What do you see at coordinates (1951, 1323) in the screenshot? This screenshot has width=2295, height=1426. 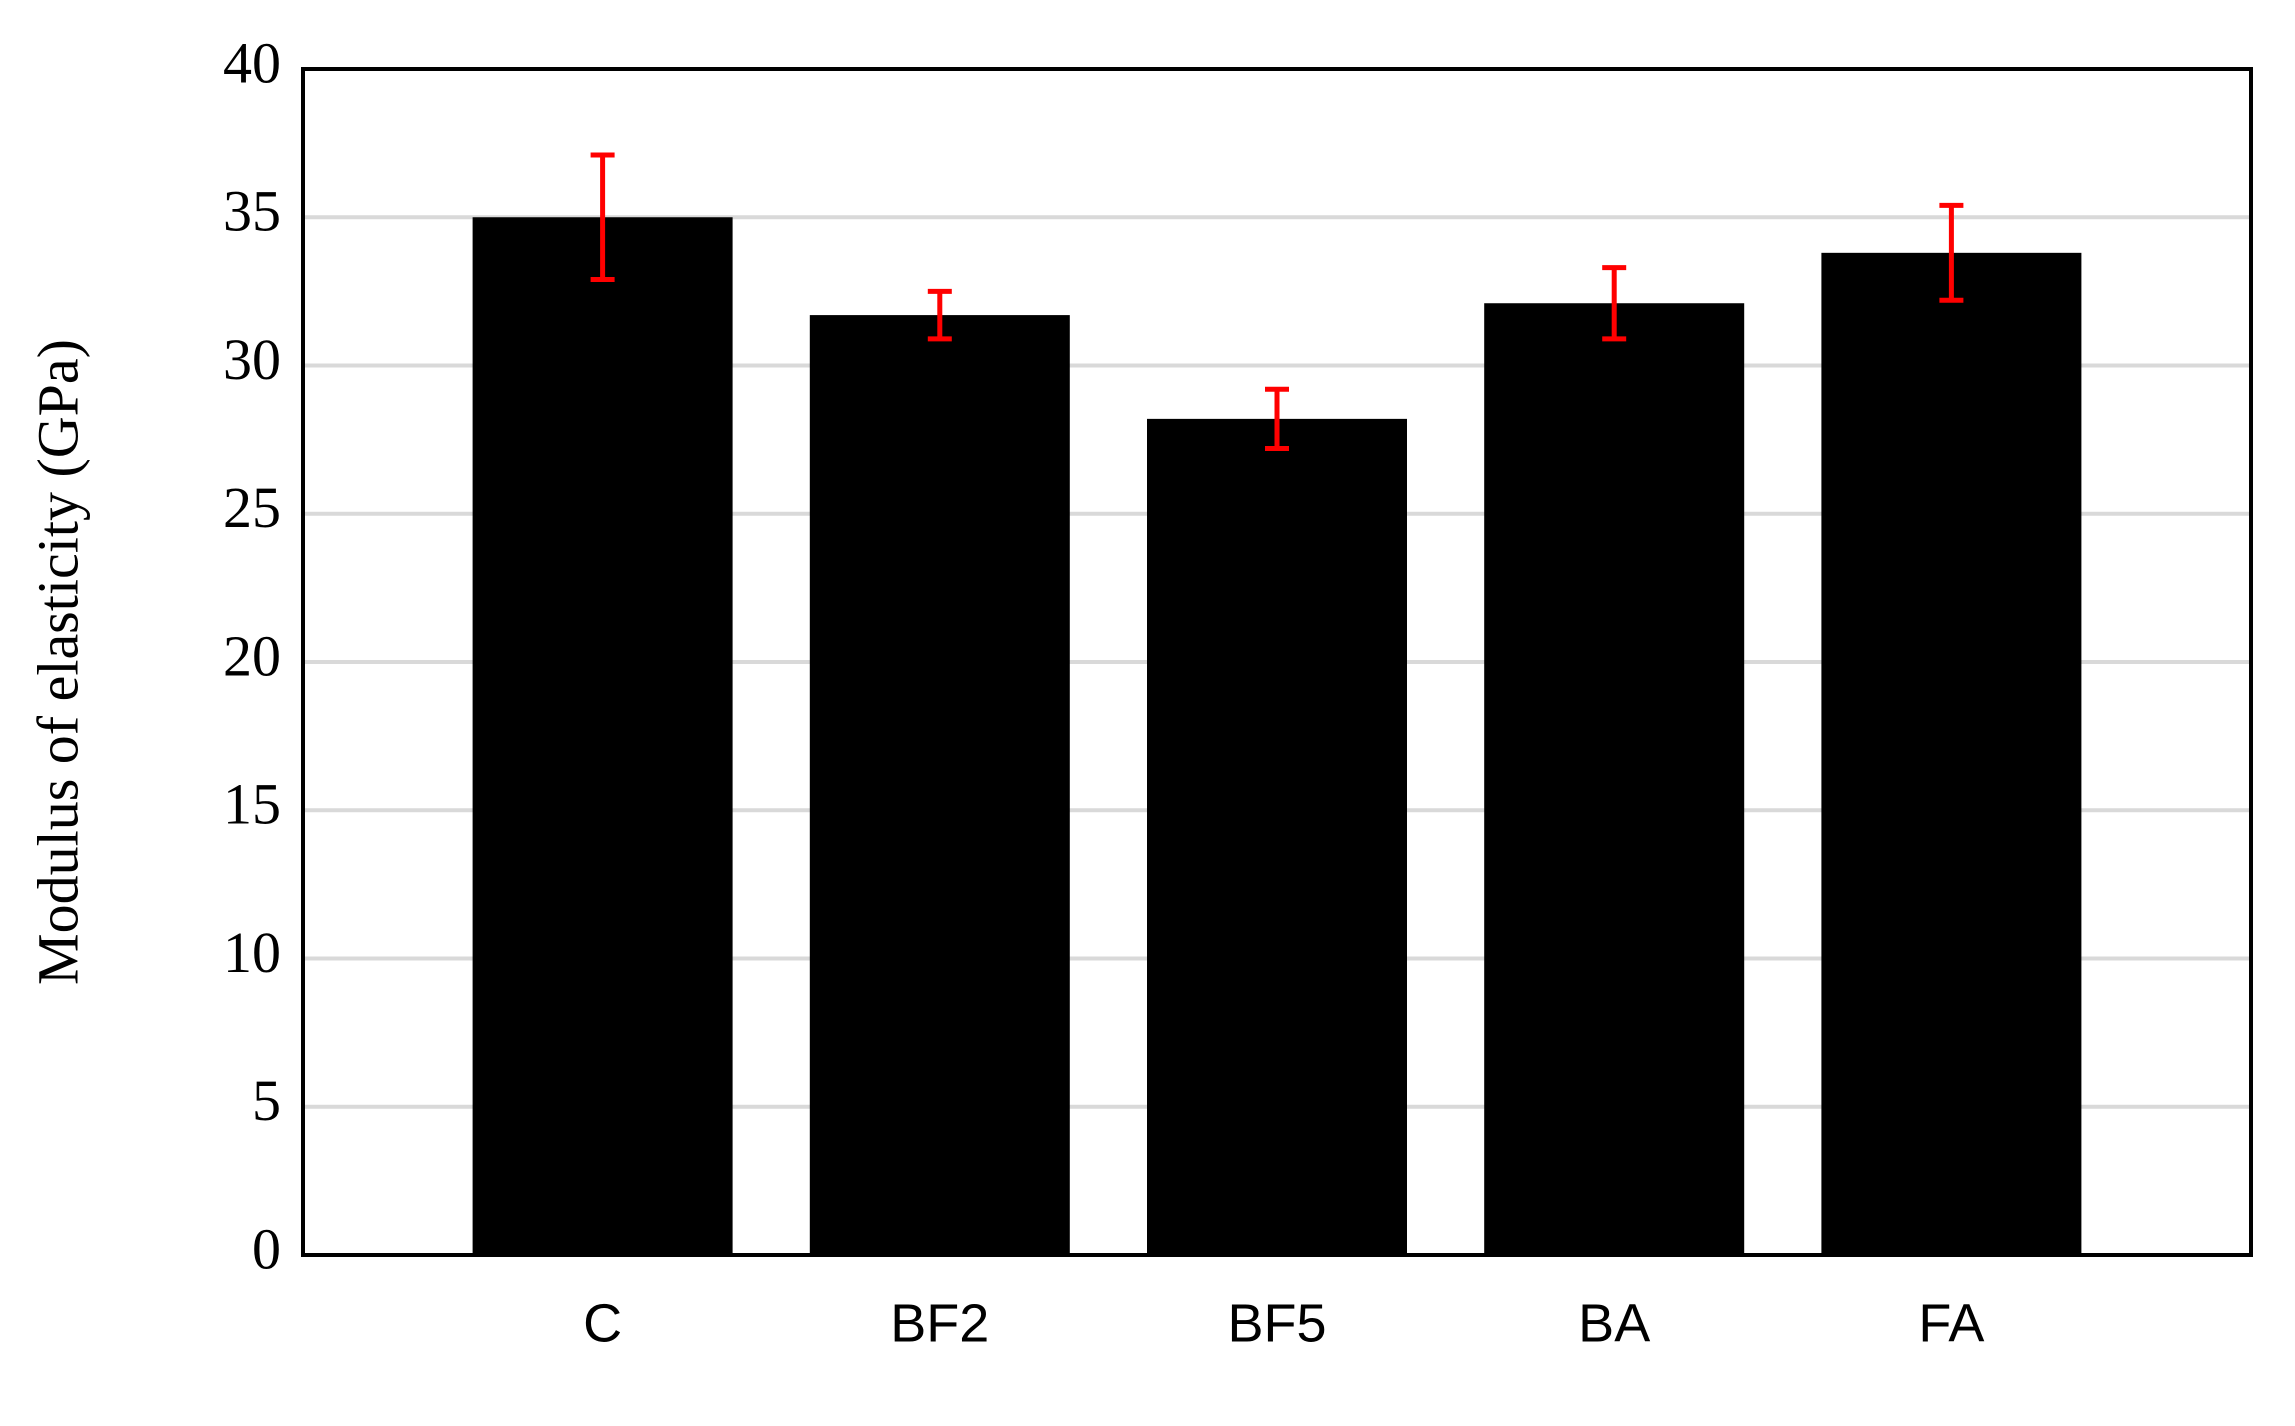 I see `x-tick-label: FA` at bounding box center [1951, 1323].